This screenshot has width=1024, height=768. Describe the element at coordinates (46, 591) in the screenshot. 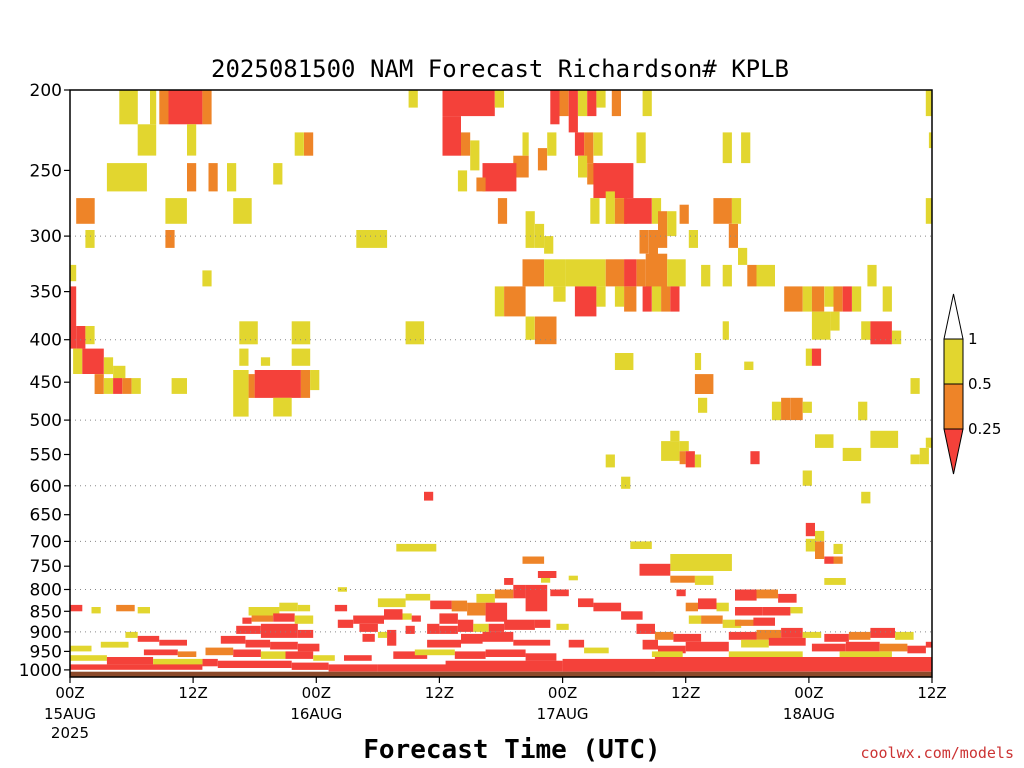

I see `y-tick-label: 800` at that location.